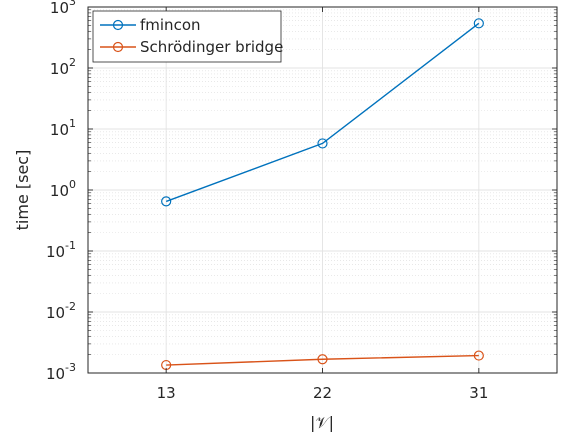 The image size is (563, 439). What do you see at coordinates (166, 393) in the screenshot?
I see `x-tick-label: 13` at bounding box center [166, 393].